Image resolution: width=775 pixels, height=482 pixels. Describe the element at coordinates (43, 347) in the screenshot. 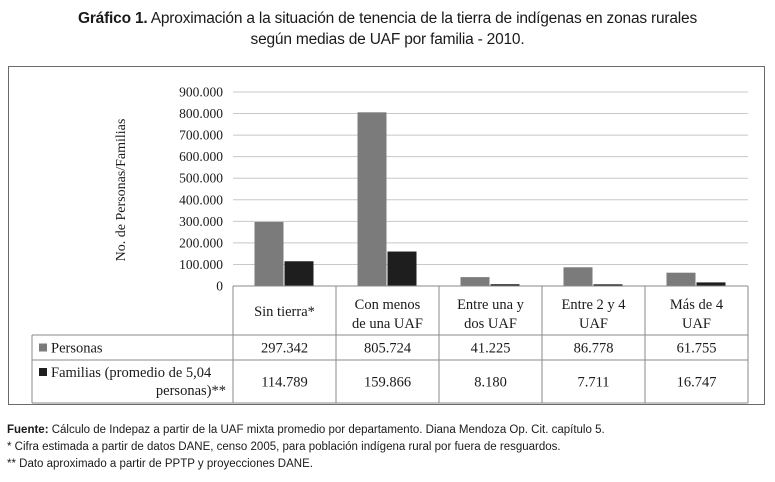

I see `legend-key-personas` at that location.